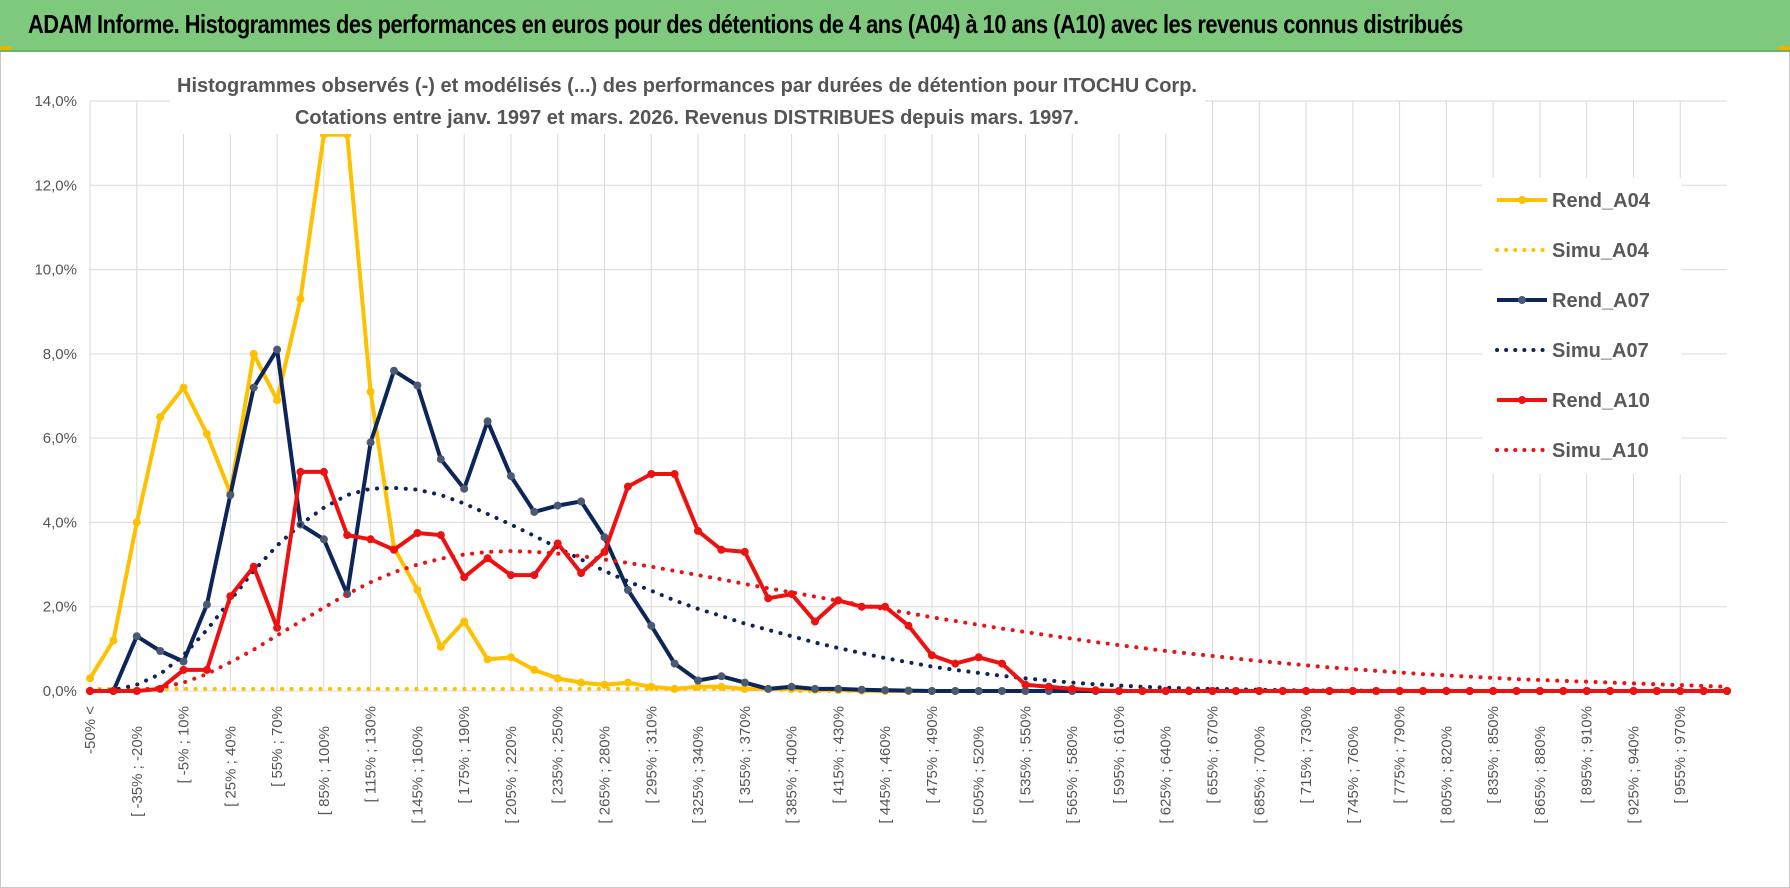 This screenshot has height=888, width=1790. I want to click on x-tick-label: [ 775% ; 790%, so click(1400, 755).